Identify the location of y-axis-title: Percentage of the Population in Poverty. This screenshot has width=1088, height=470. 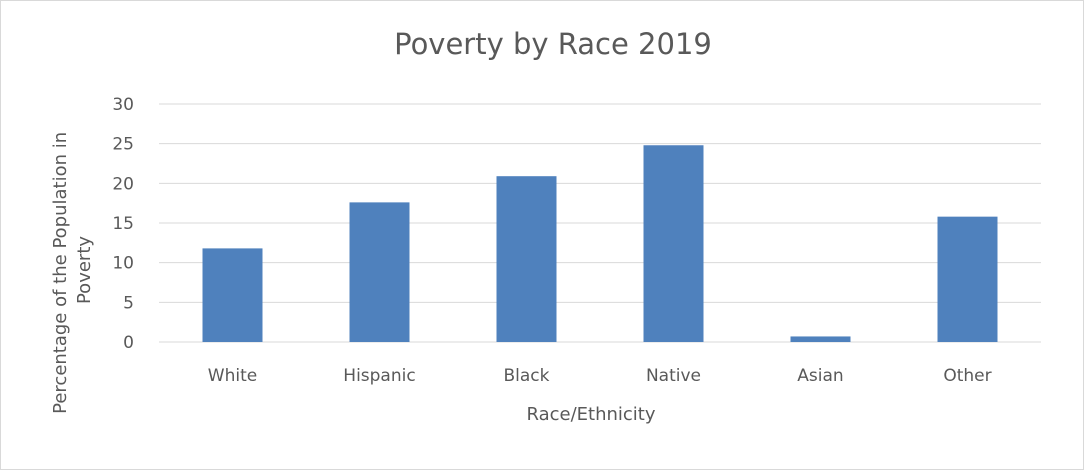
(72, 270).